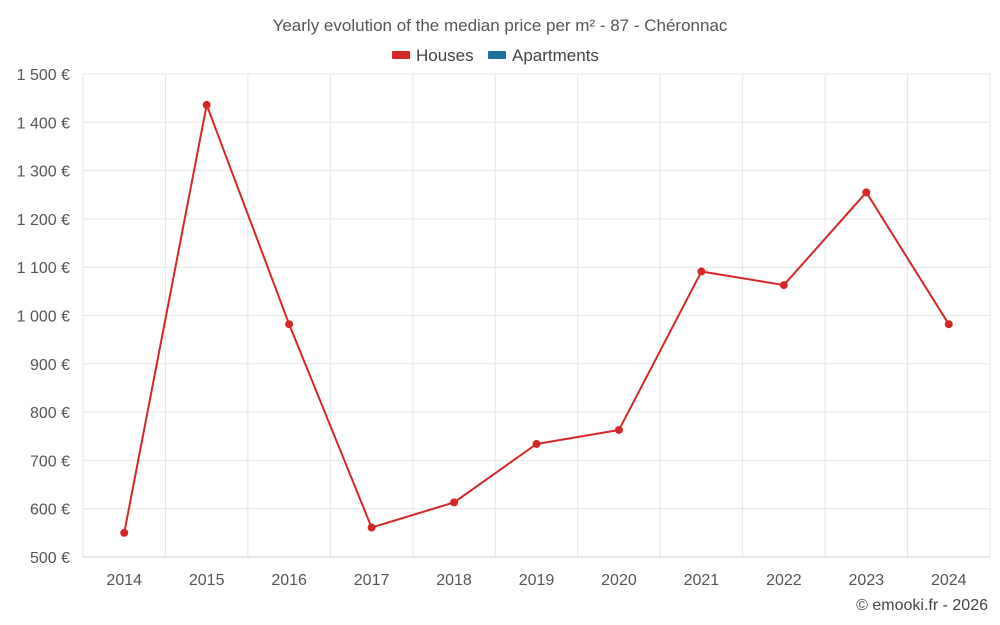  I want to click on x-tick-label: 2017, so click(372, 580).